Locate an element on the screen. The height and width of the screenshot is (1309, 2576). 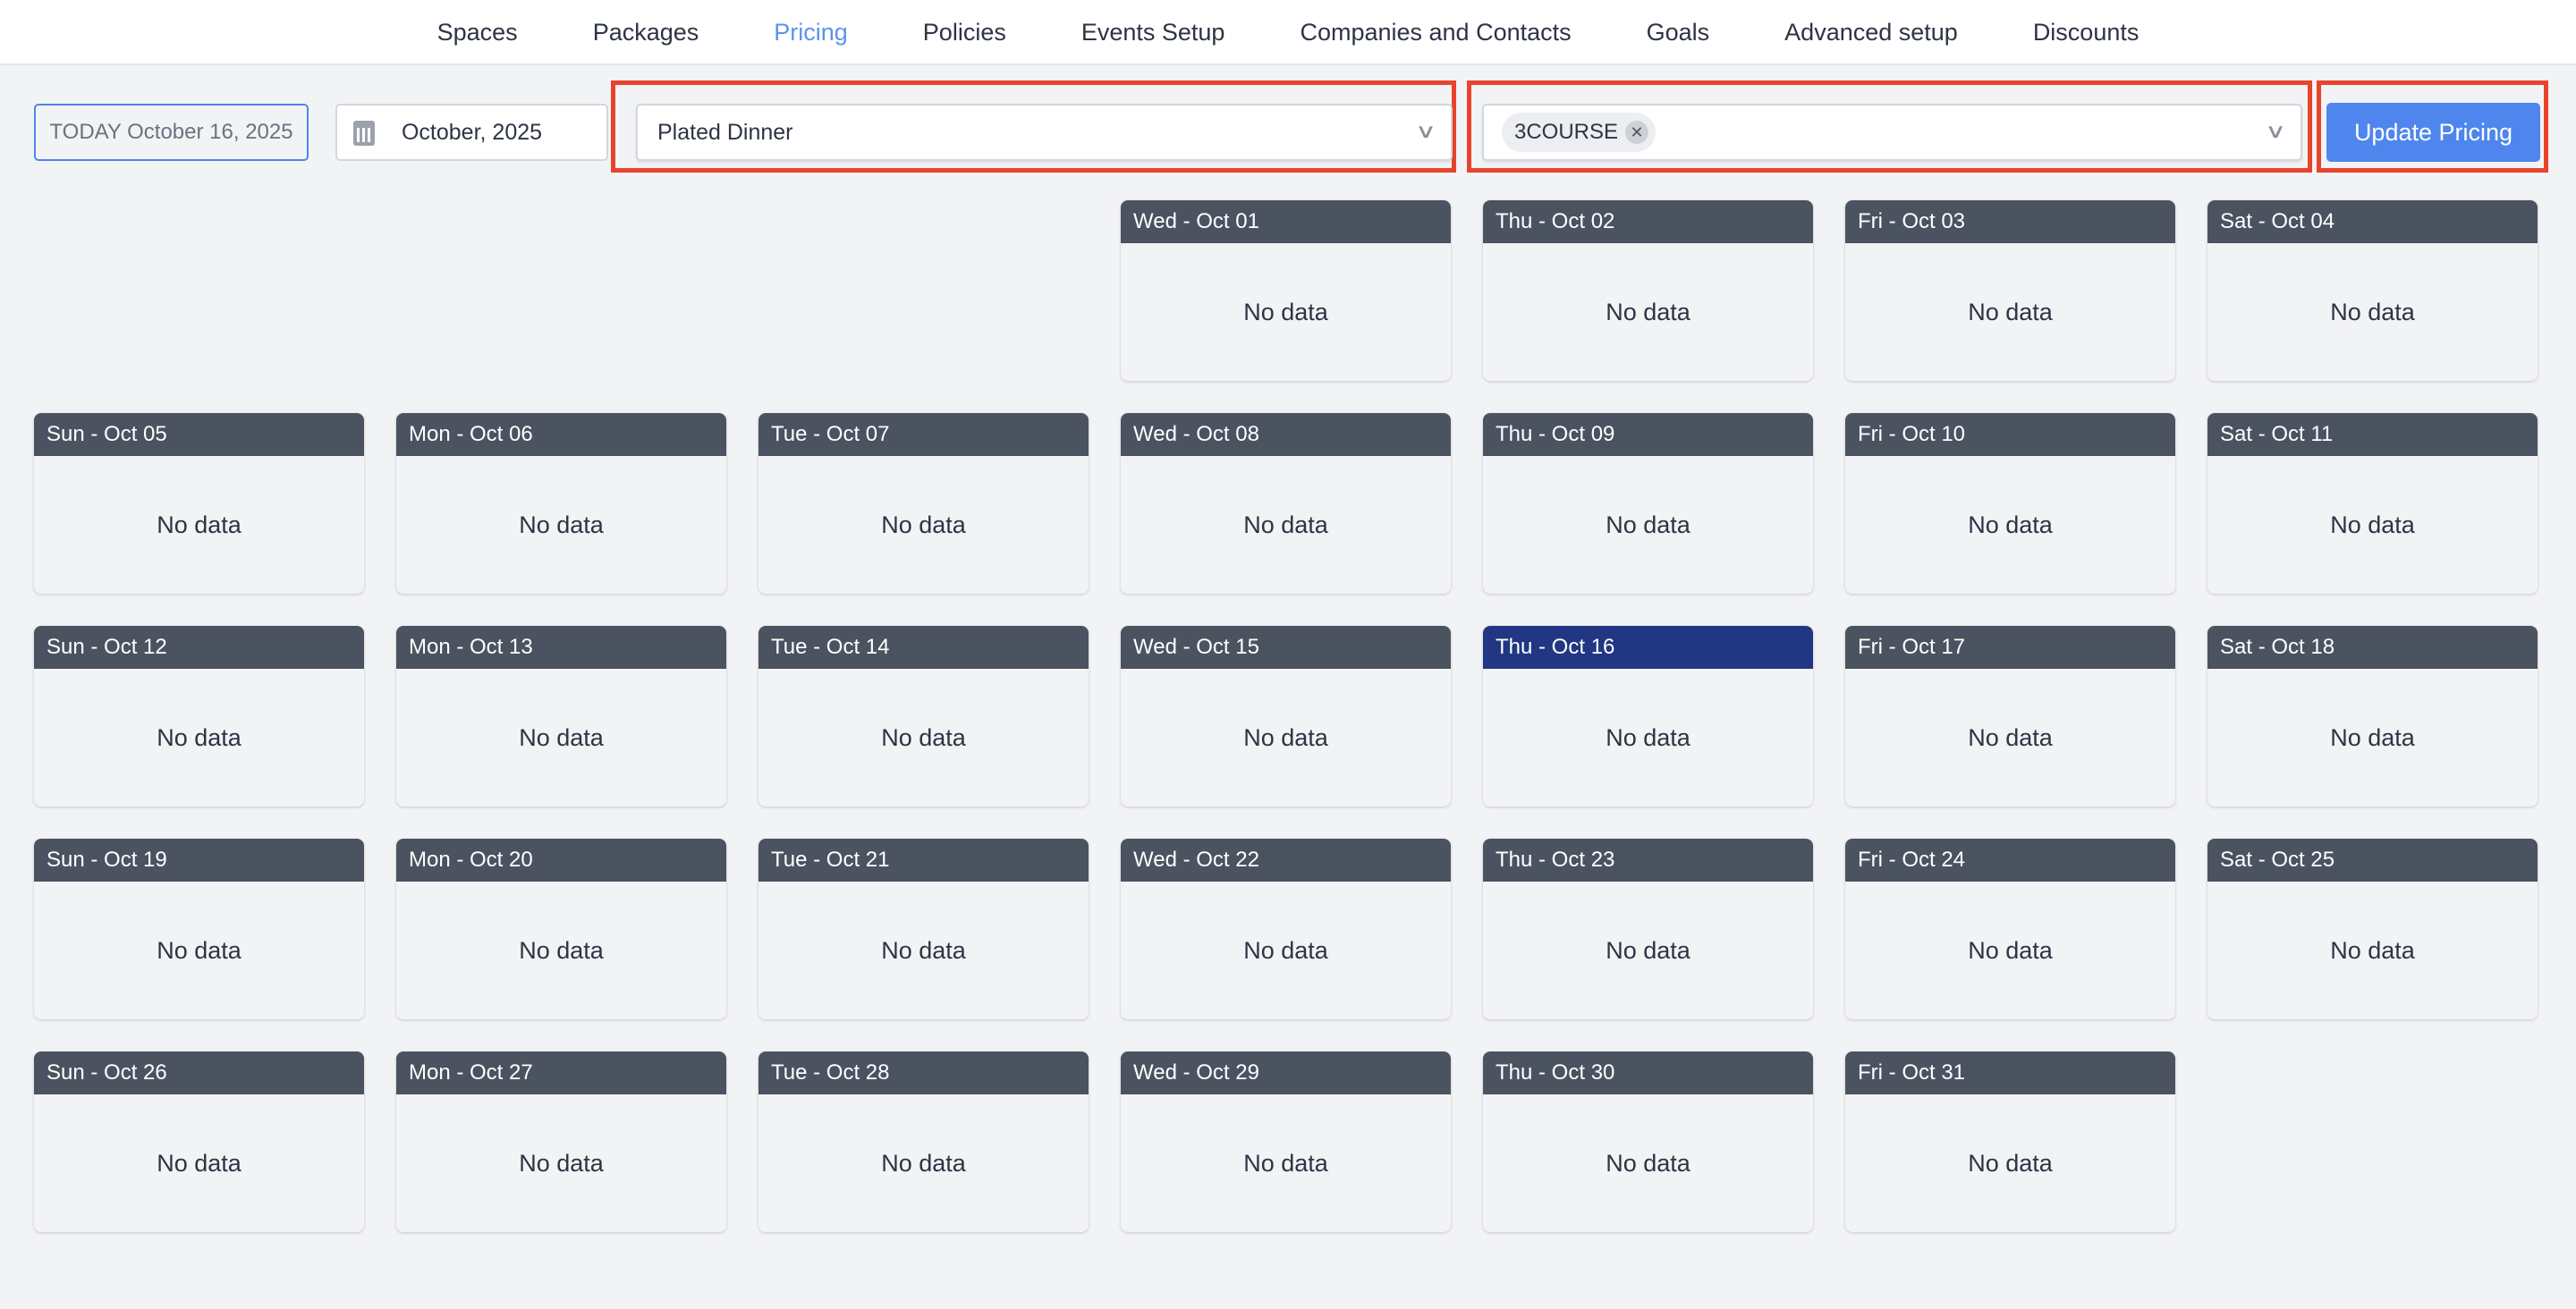
month-label: October, 2025 is located at coordinates (472, 132).